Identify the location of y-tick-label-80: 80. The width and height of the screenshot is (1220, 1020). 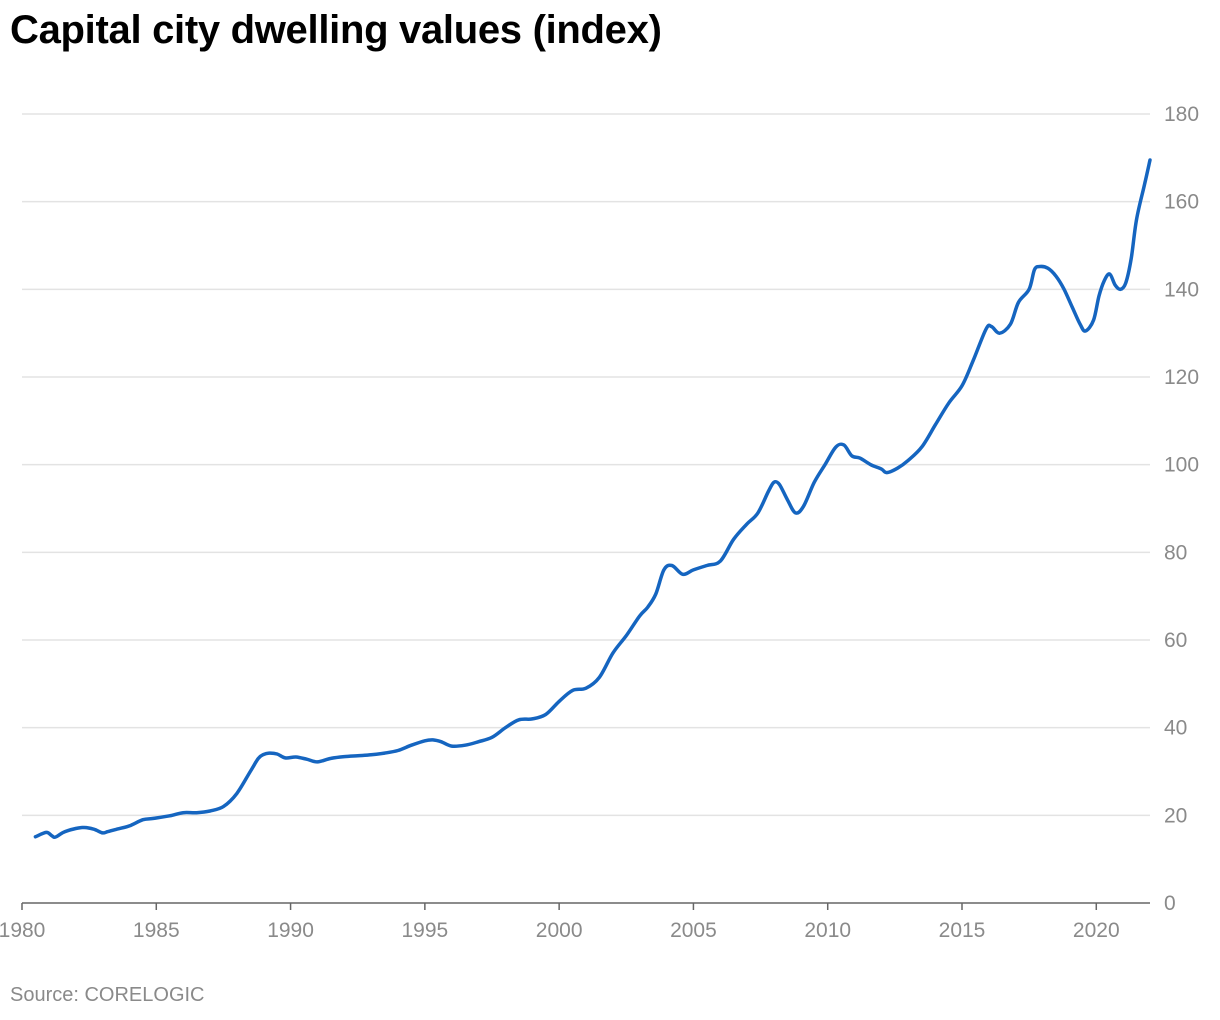
(1175, 552).